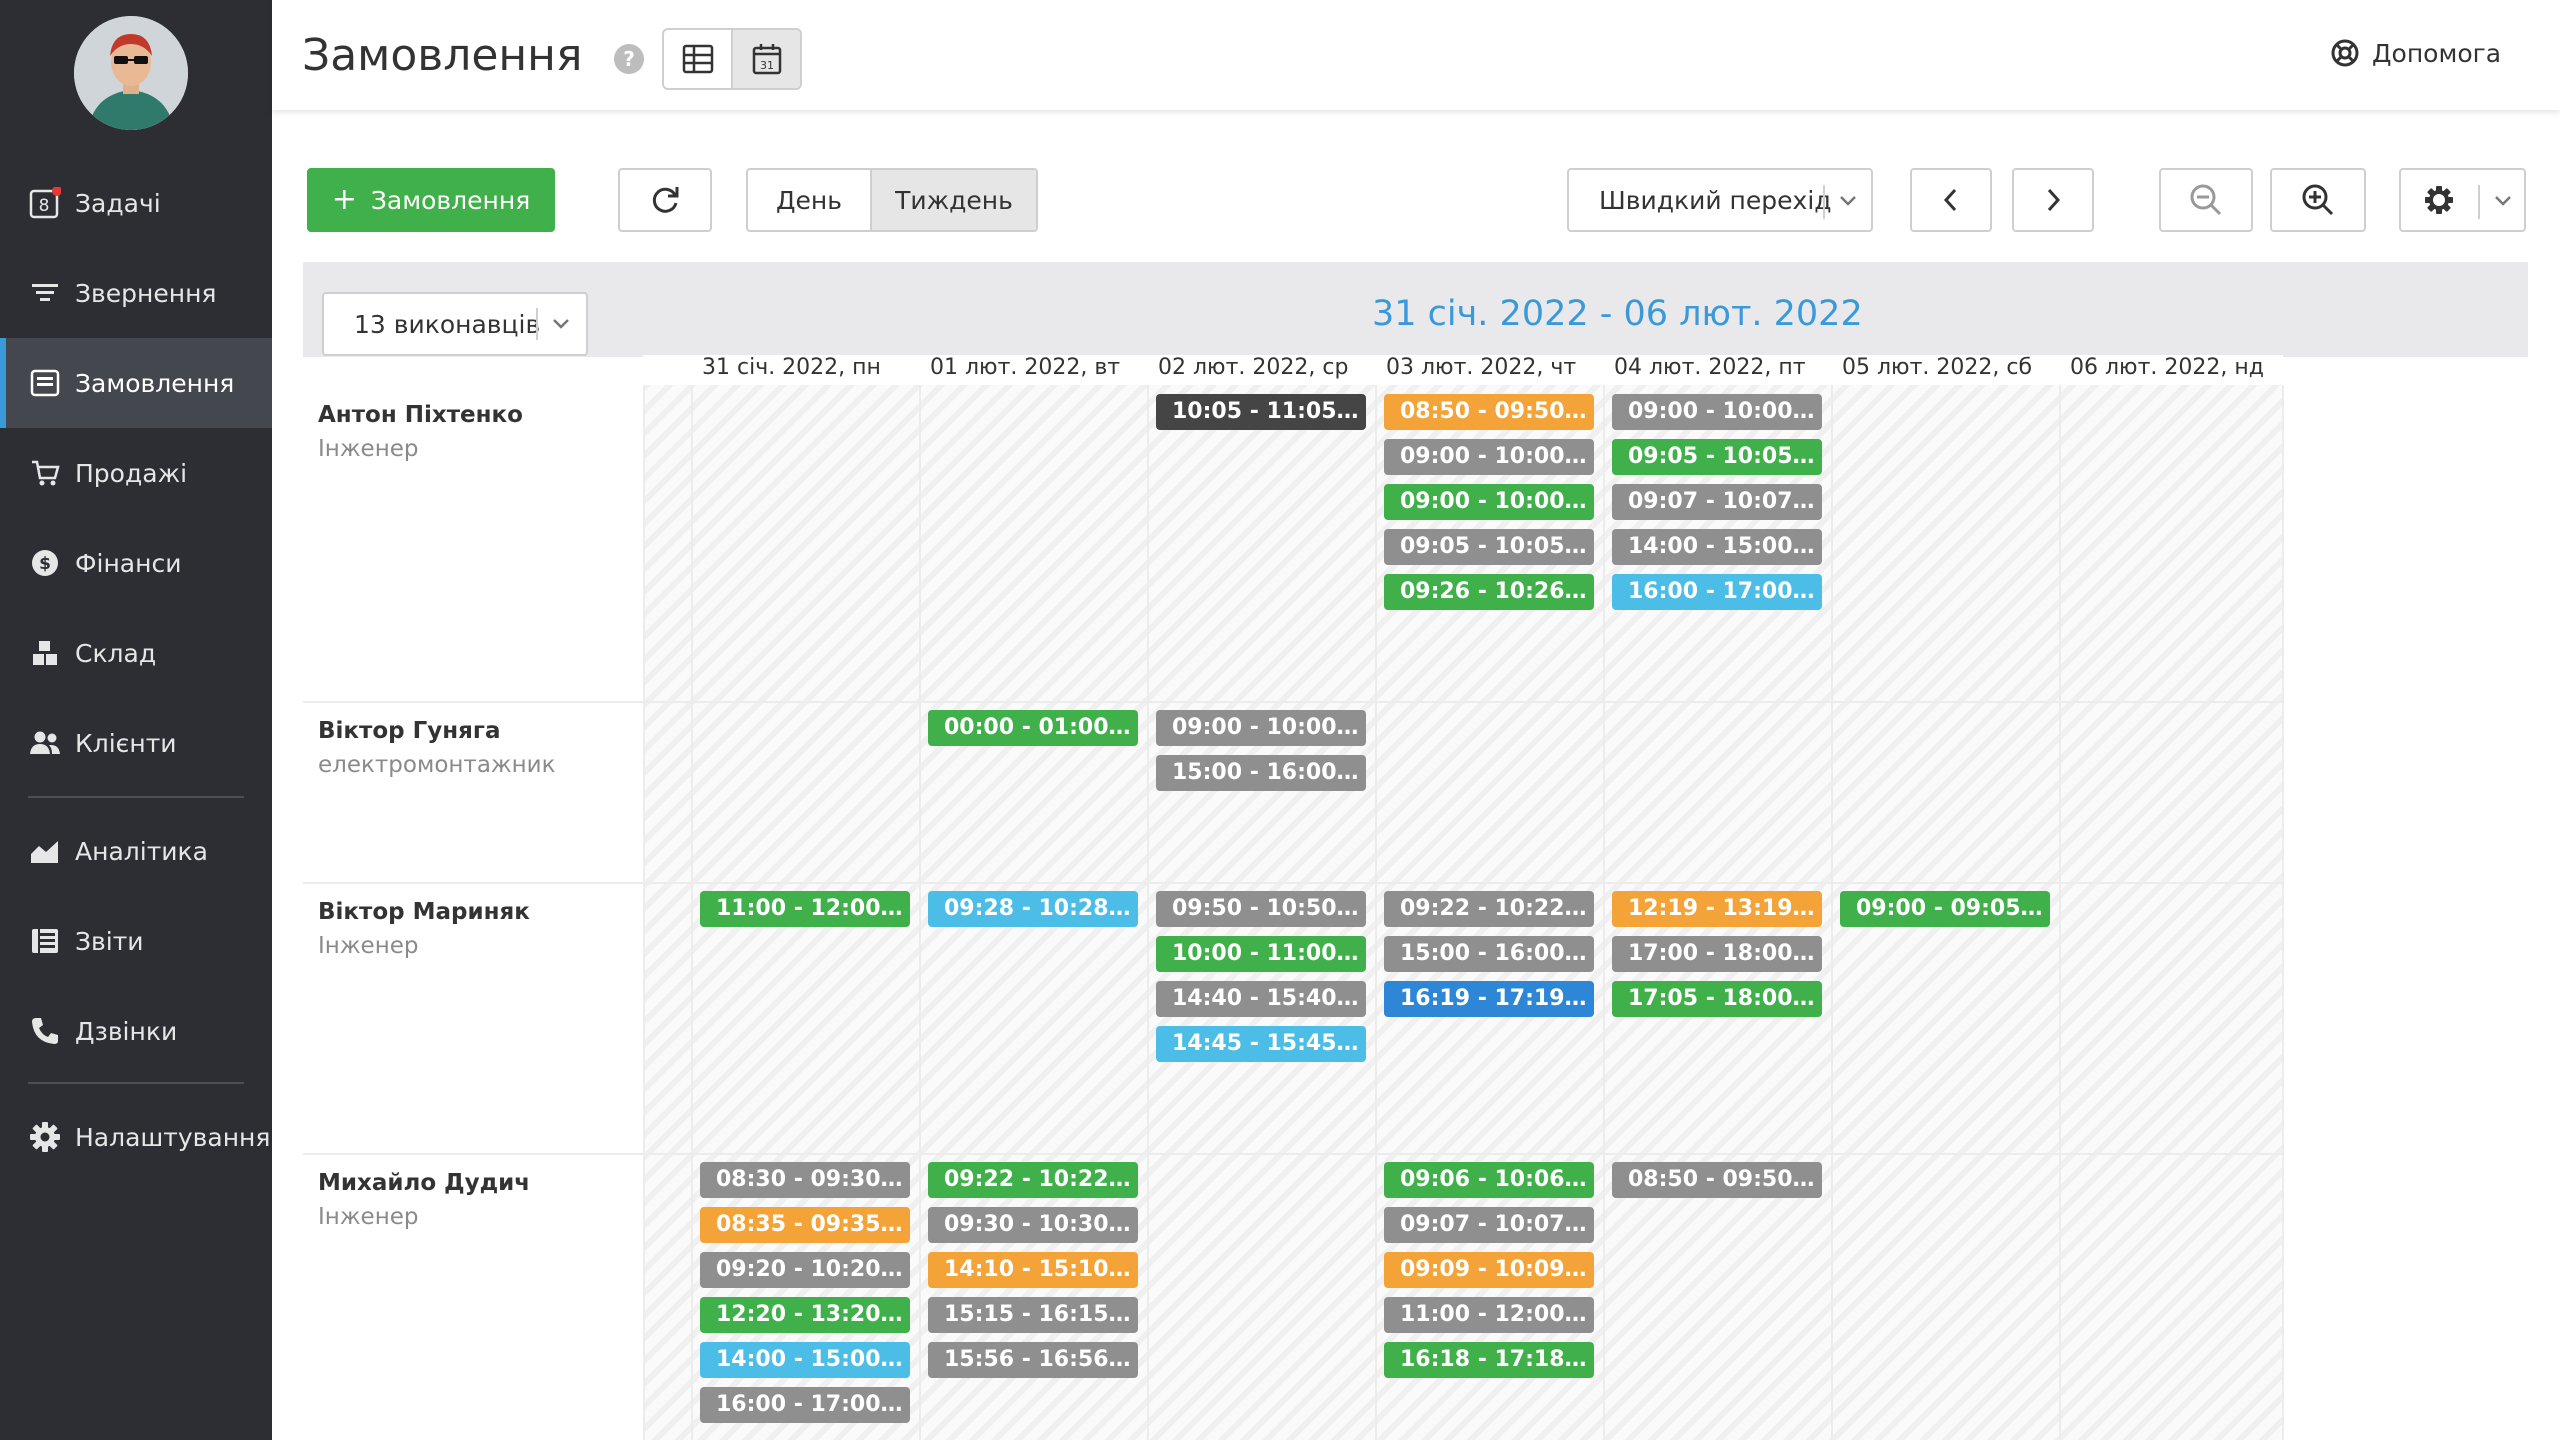  Describe the element at coordinates (368, 1217) in the screenshot. I see `executor-role: Інженер` at that location.